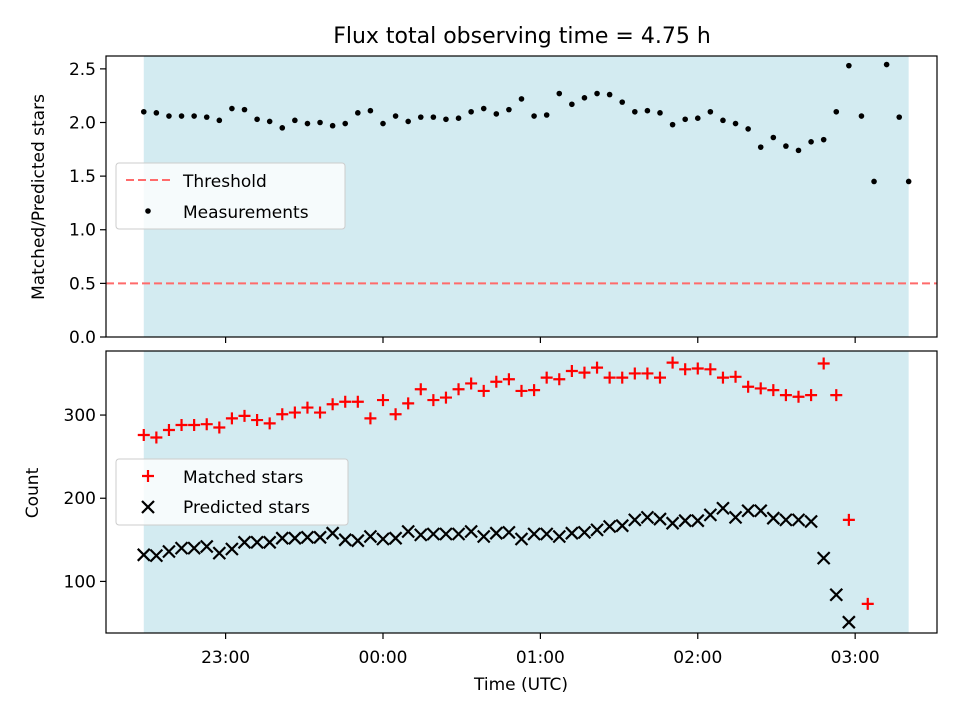 The image size is (960, 724). What do you see at coordinates (148, 507) in the screenshot?
I see `predicted-legend-swatch` at bounding box center [148, 507].